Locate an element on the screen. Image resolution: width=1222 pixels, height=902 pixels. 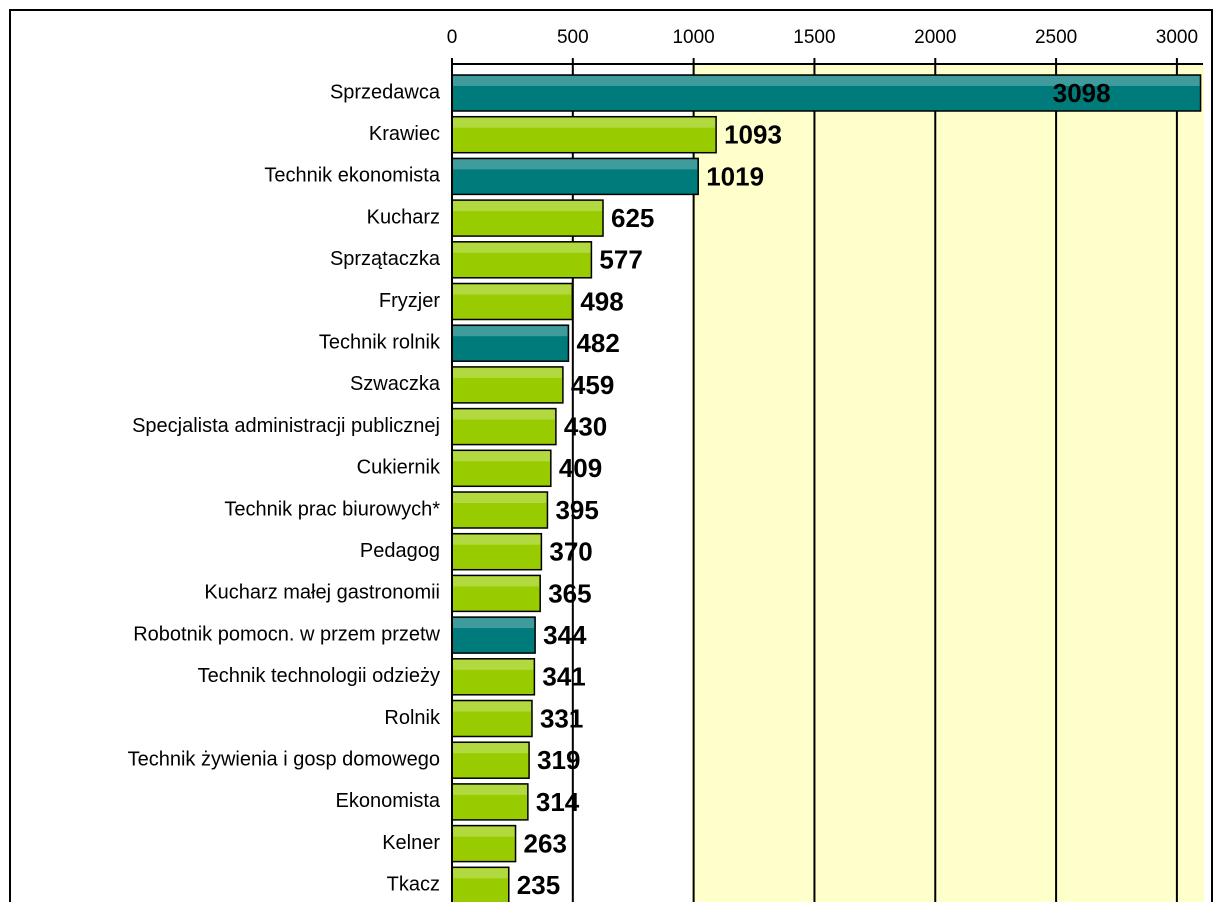
data-label: 1093 is located at coordinates (753, 135).